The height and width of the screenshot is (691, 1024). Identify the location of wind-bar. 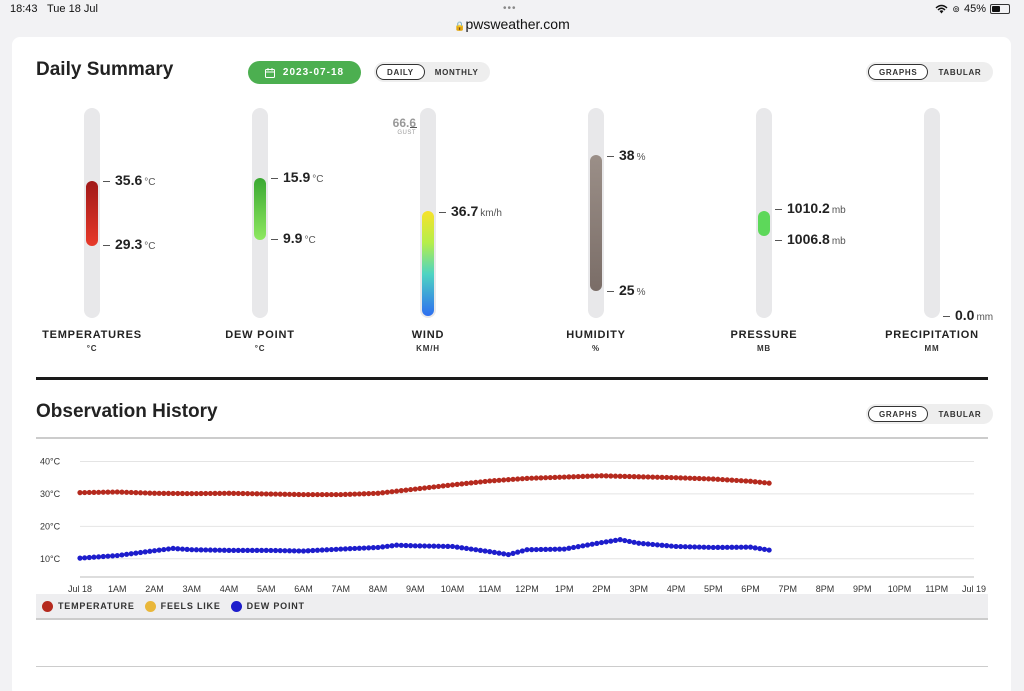
(428, 263).